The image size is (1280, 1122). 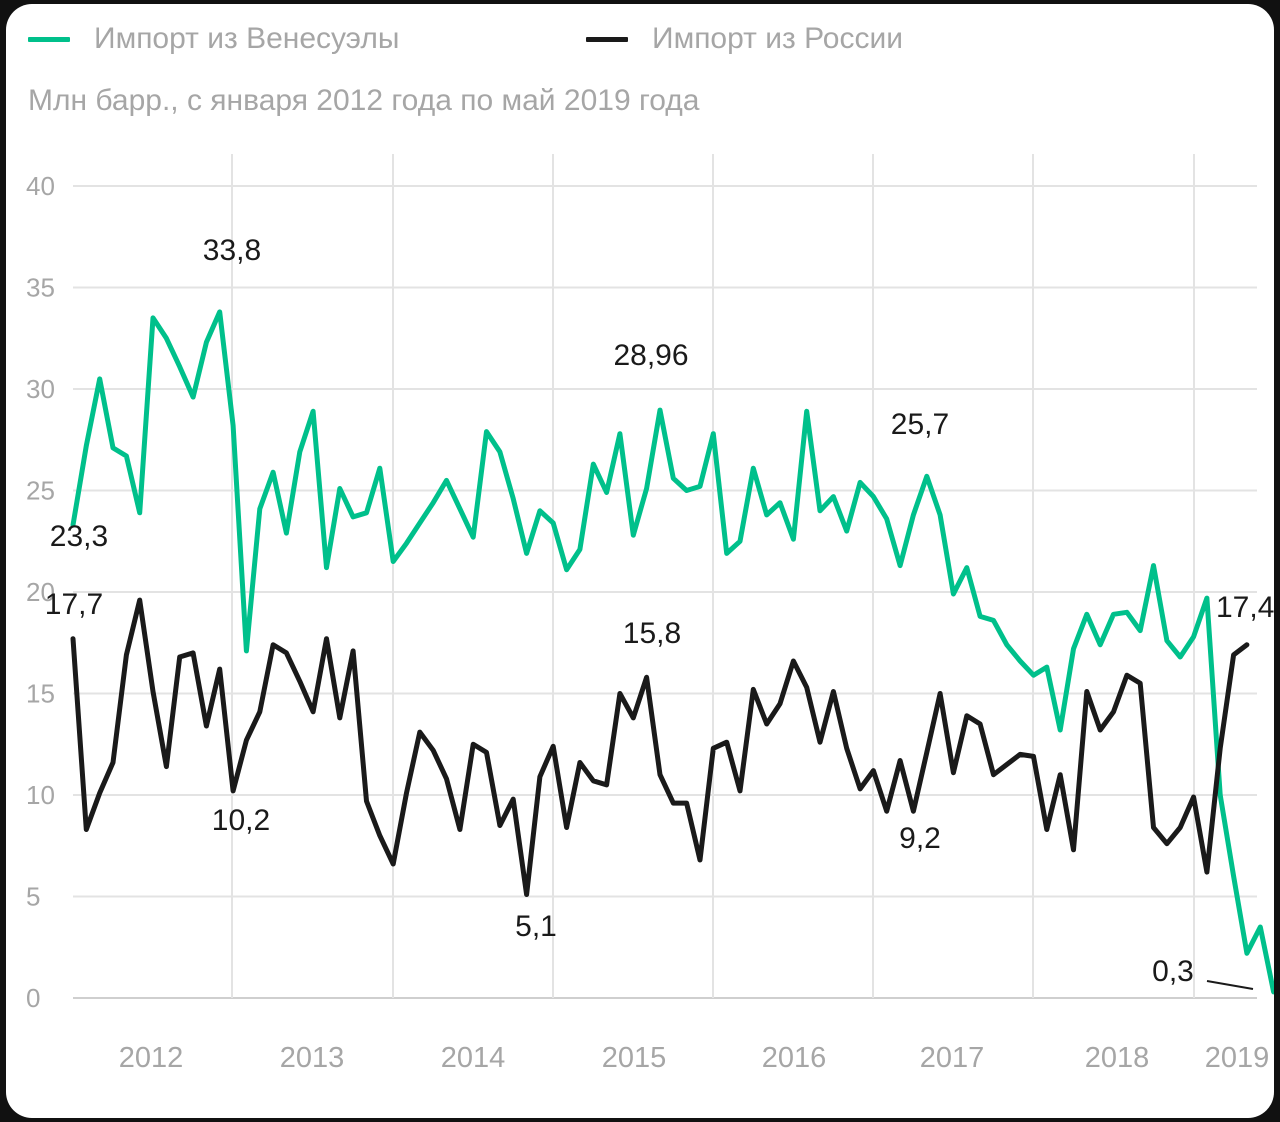 I want to click on legend-label-russia: Импорт из России, so click(x=777, y=38).